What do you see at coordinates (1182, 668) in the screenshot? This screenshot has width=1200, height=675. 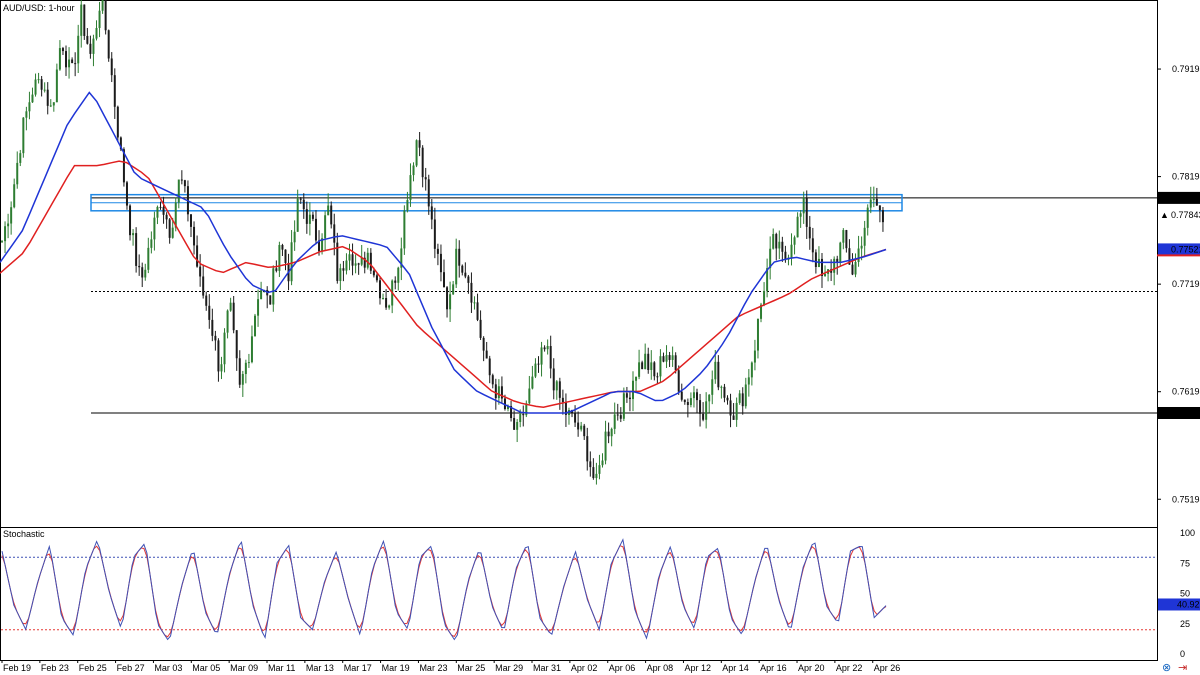 I see `scroll-end-icon: ⇥` at bounding box center [1182, 668].